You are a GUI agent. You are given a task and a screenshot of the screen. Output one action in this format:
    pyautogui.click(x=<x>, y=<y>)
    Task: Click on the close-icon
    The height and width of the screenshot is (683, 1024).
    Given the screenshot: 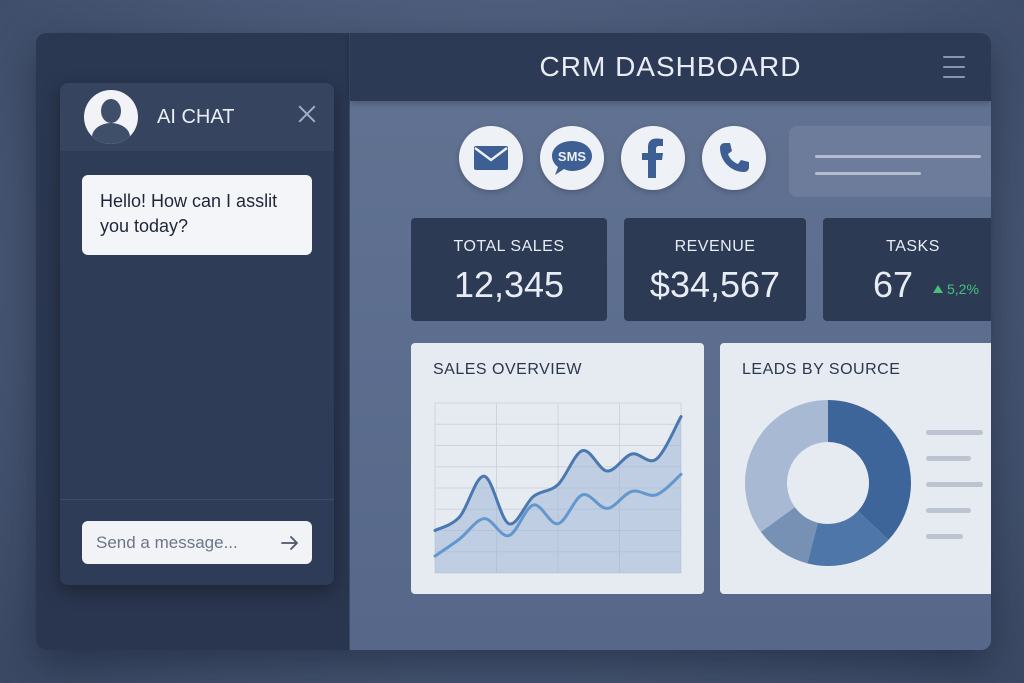 What is the action you would take?
    pyautogui.click(x=307, y=114)
    